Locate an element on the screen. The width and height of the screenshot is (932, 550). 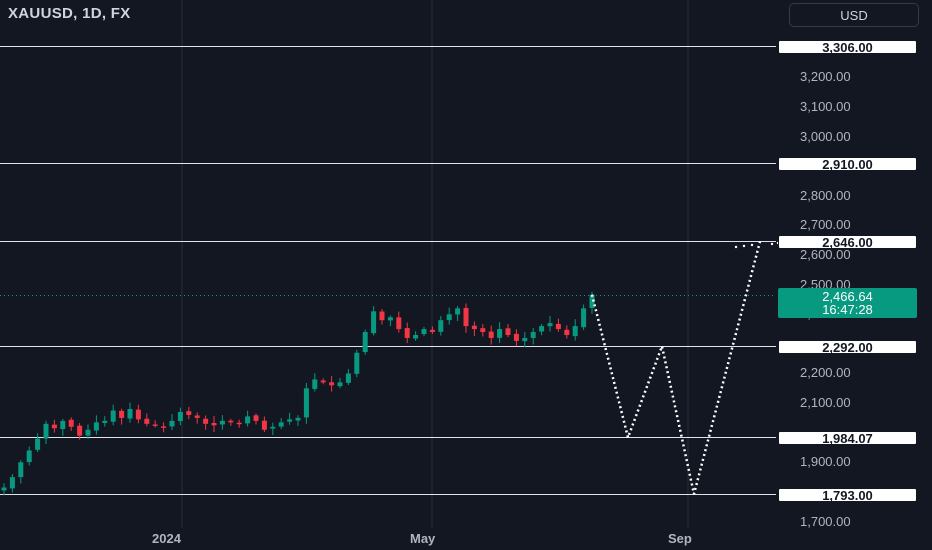
level-label: 3,306.00 is located at coordinates (847, 47).